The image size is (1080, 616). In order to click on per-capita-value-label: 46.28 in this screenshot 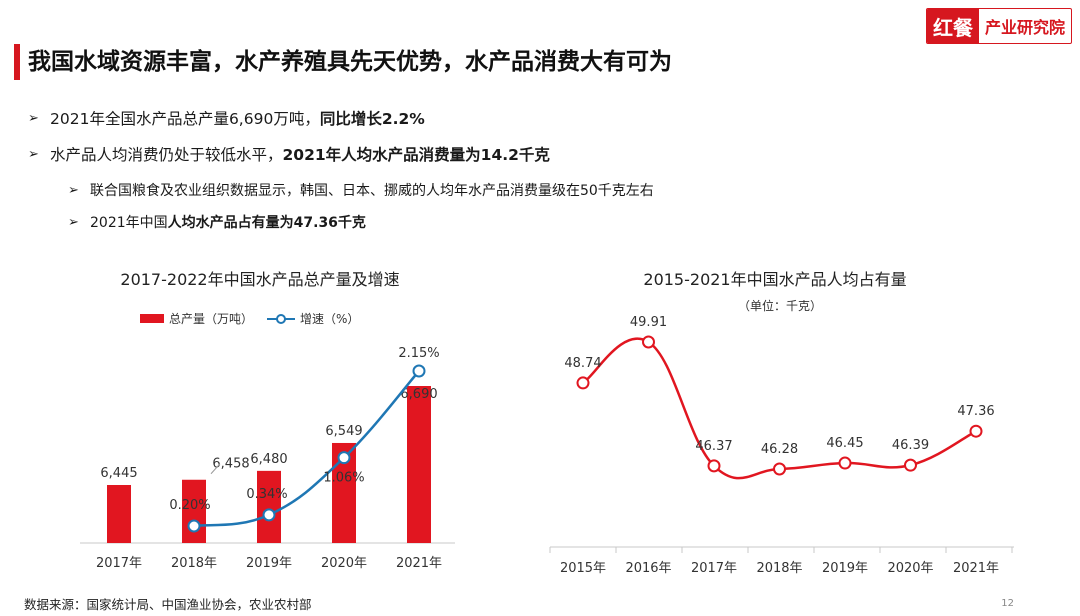, I will do `click(779, 449)`.